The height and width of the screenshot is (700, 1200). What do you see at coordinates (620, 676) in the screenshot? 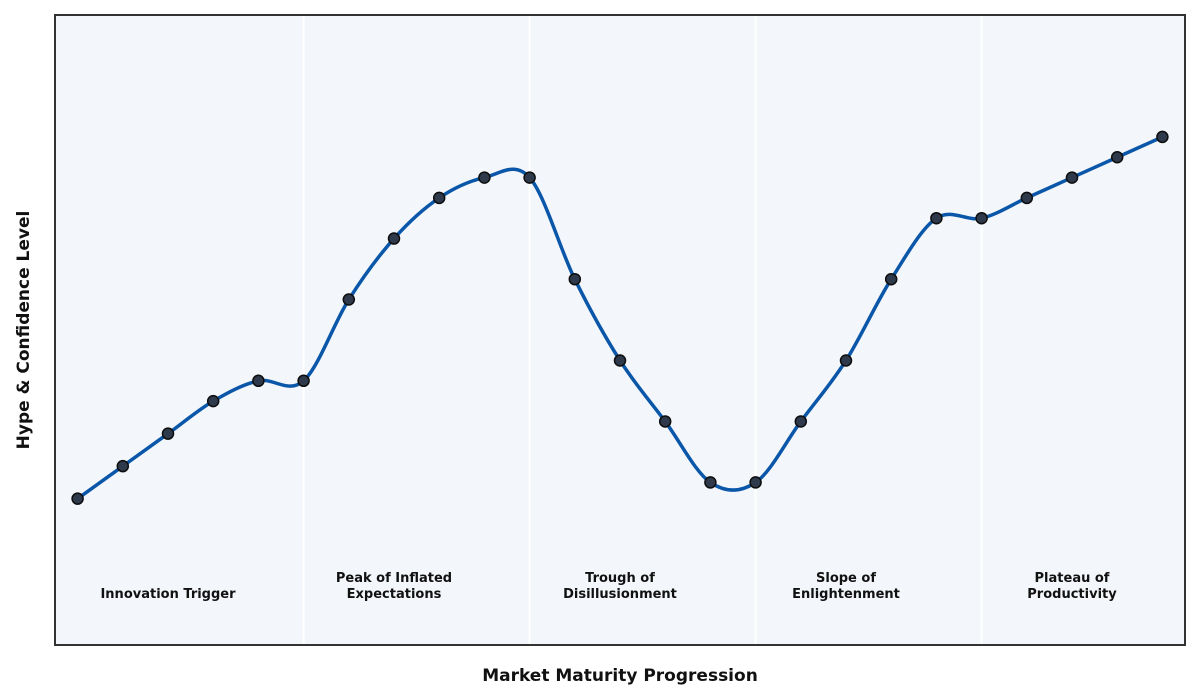
I see `x-axis-label: Market Maturity Progression` at bounding box center [620, 676].